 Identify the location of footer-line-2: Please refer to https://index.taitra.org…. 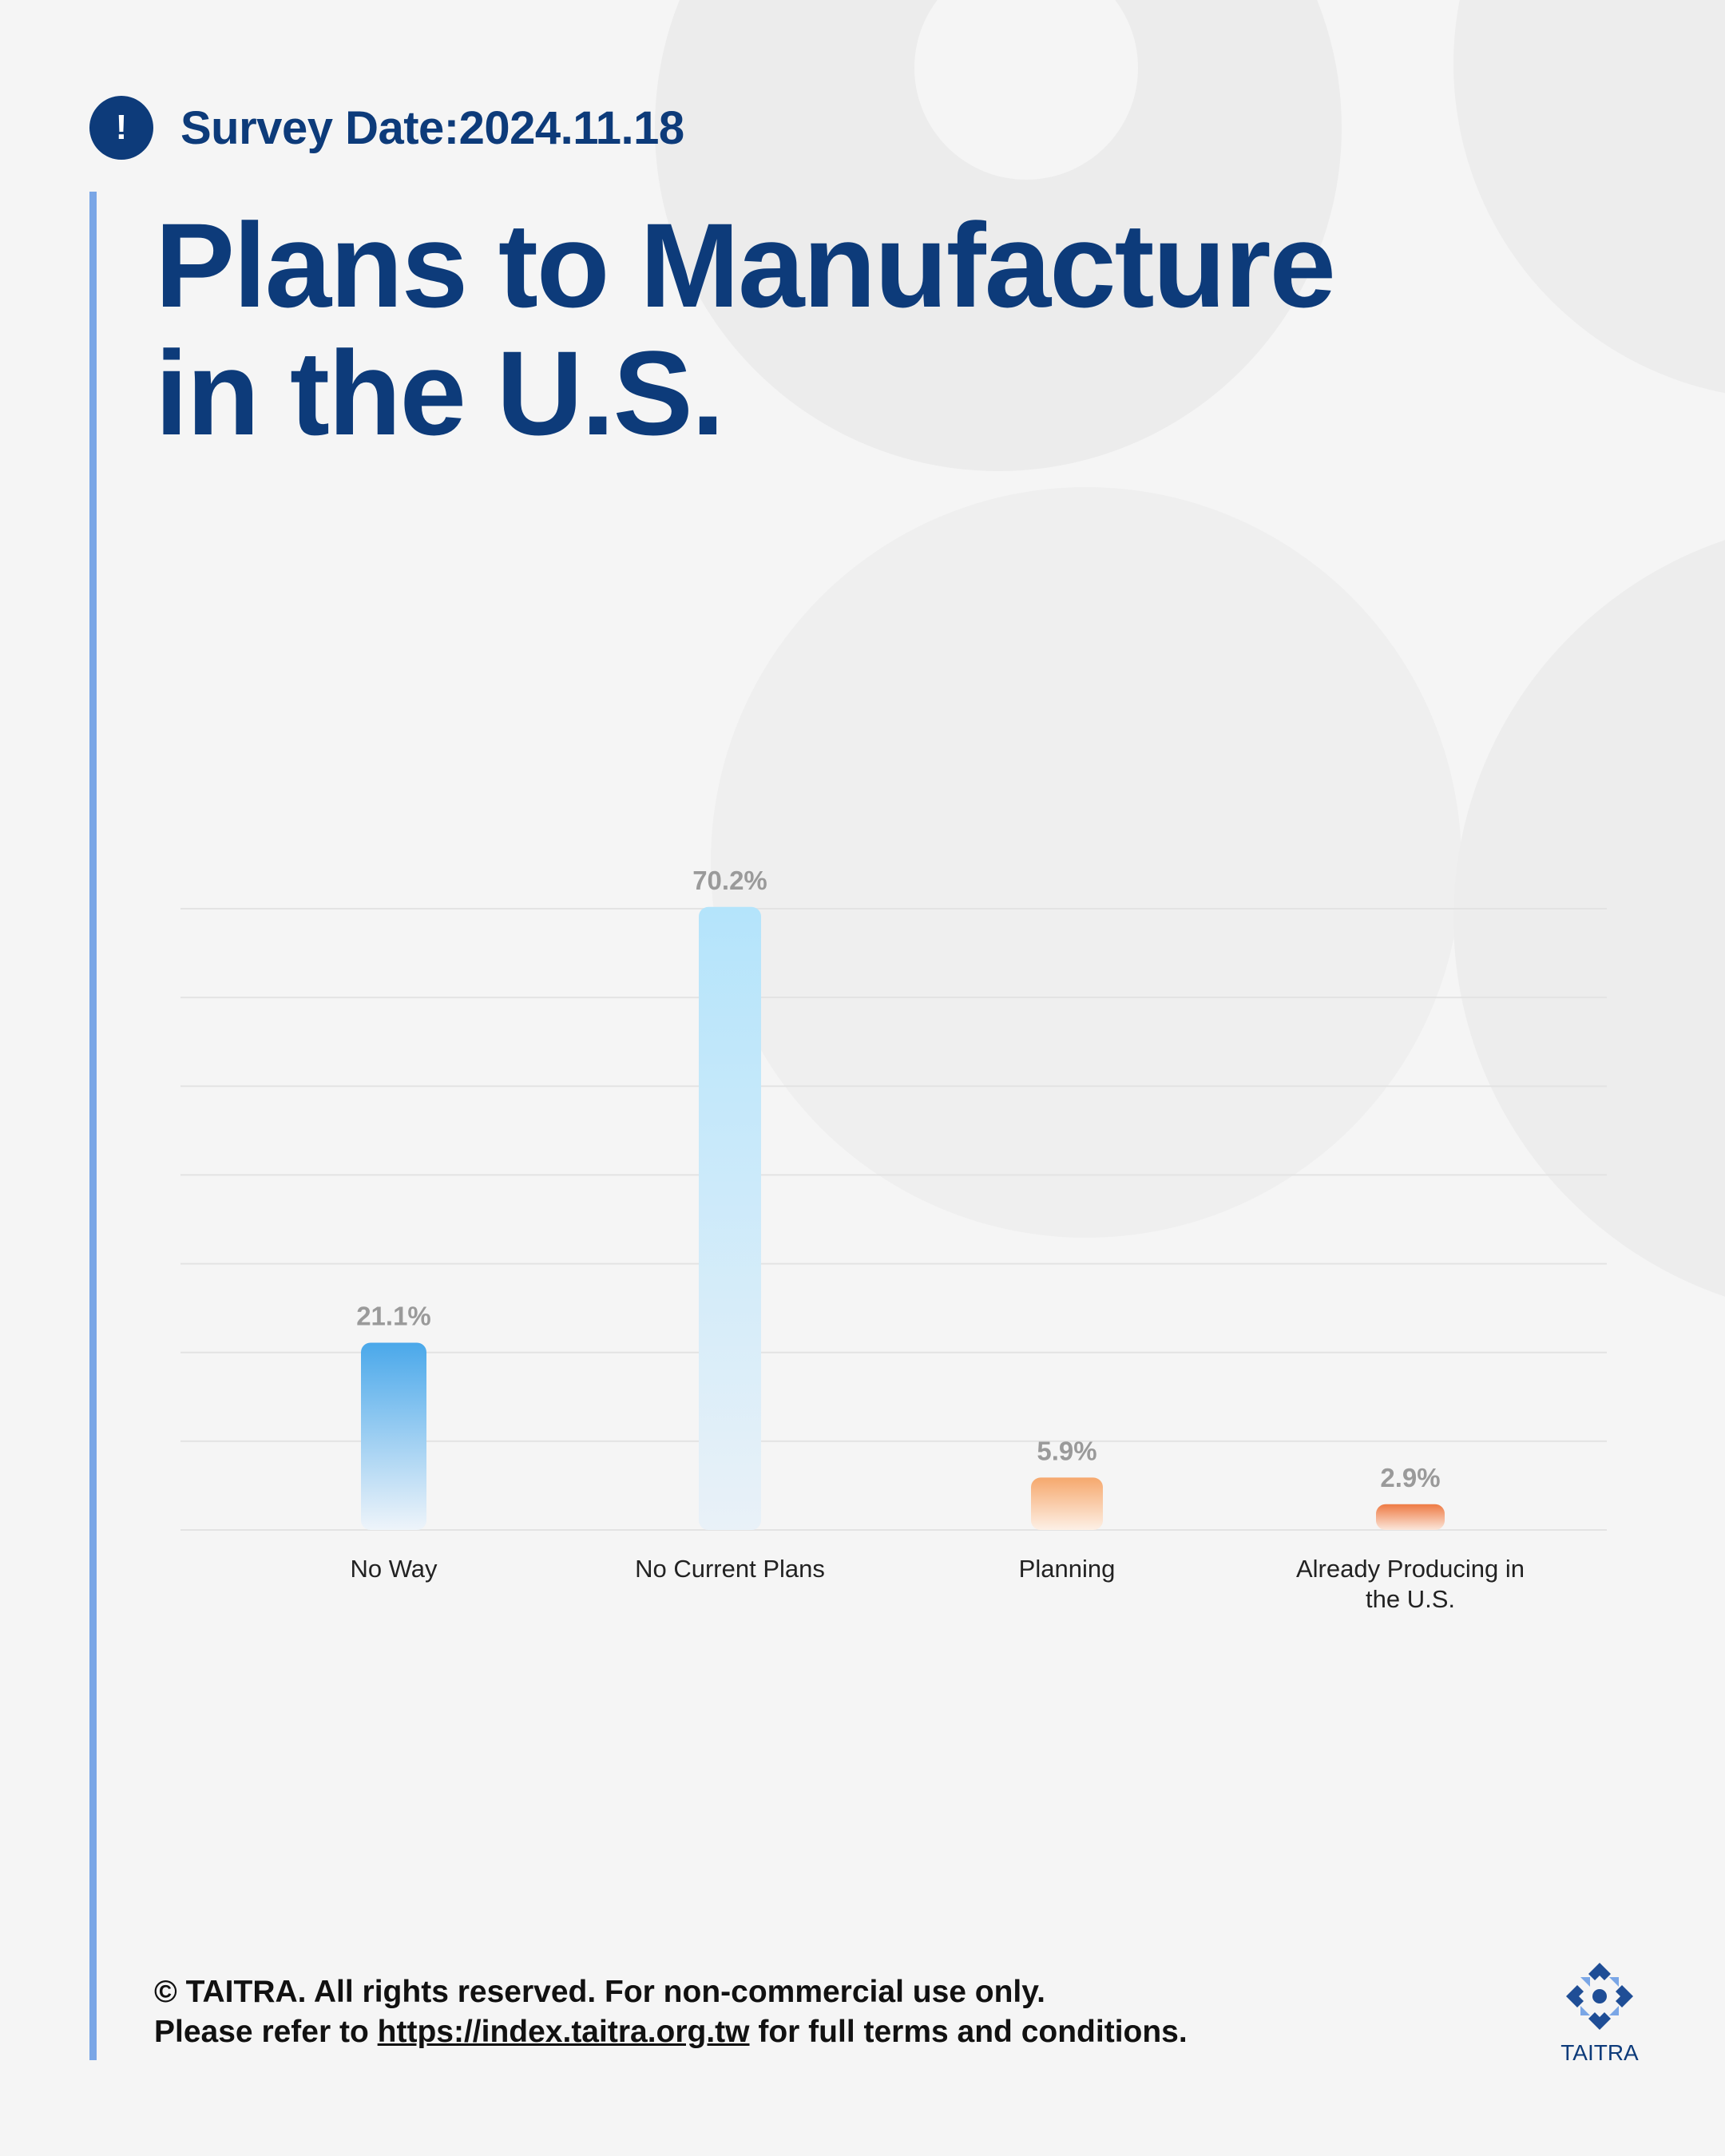
(793, 2032).